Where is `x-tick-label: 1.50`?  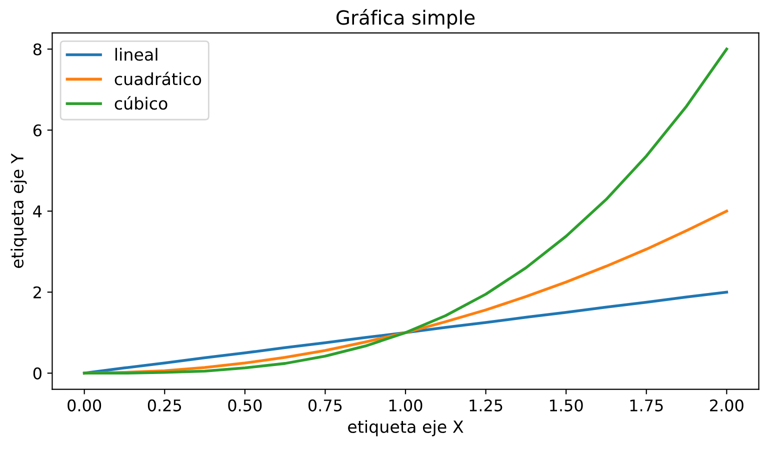
x-tick-label: 1.50 is located at coordinates (566, 405).